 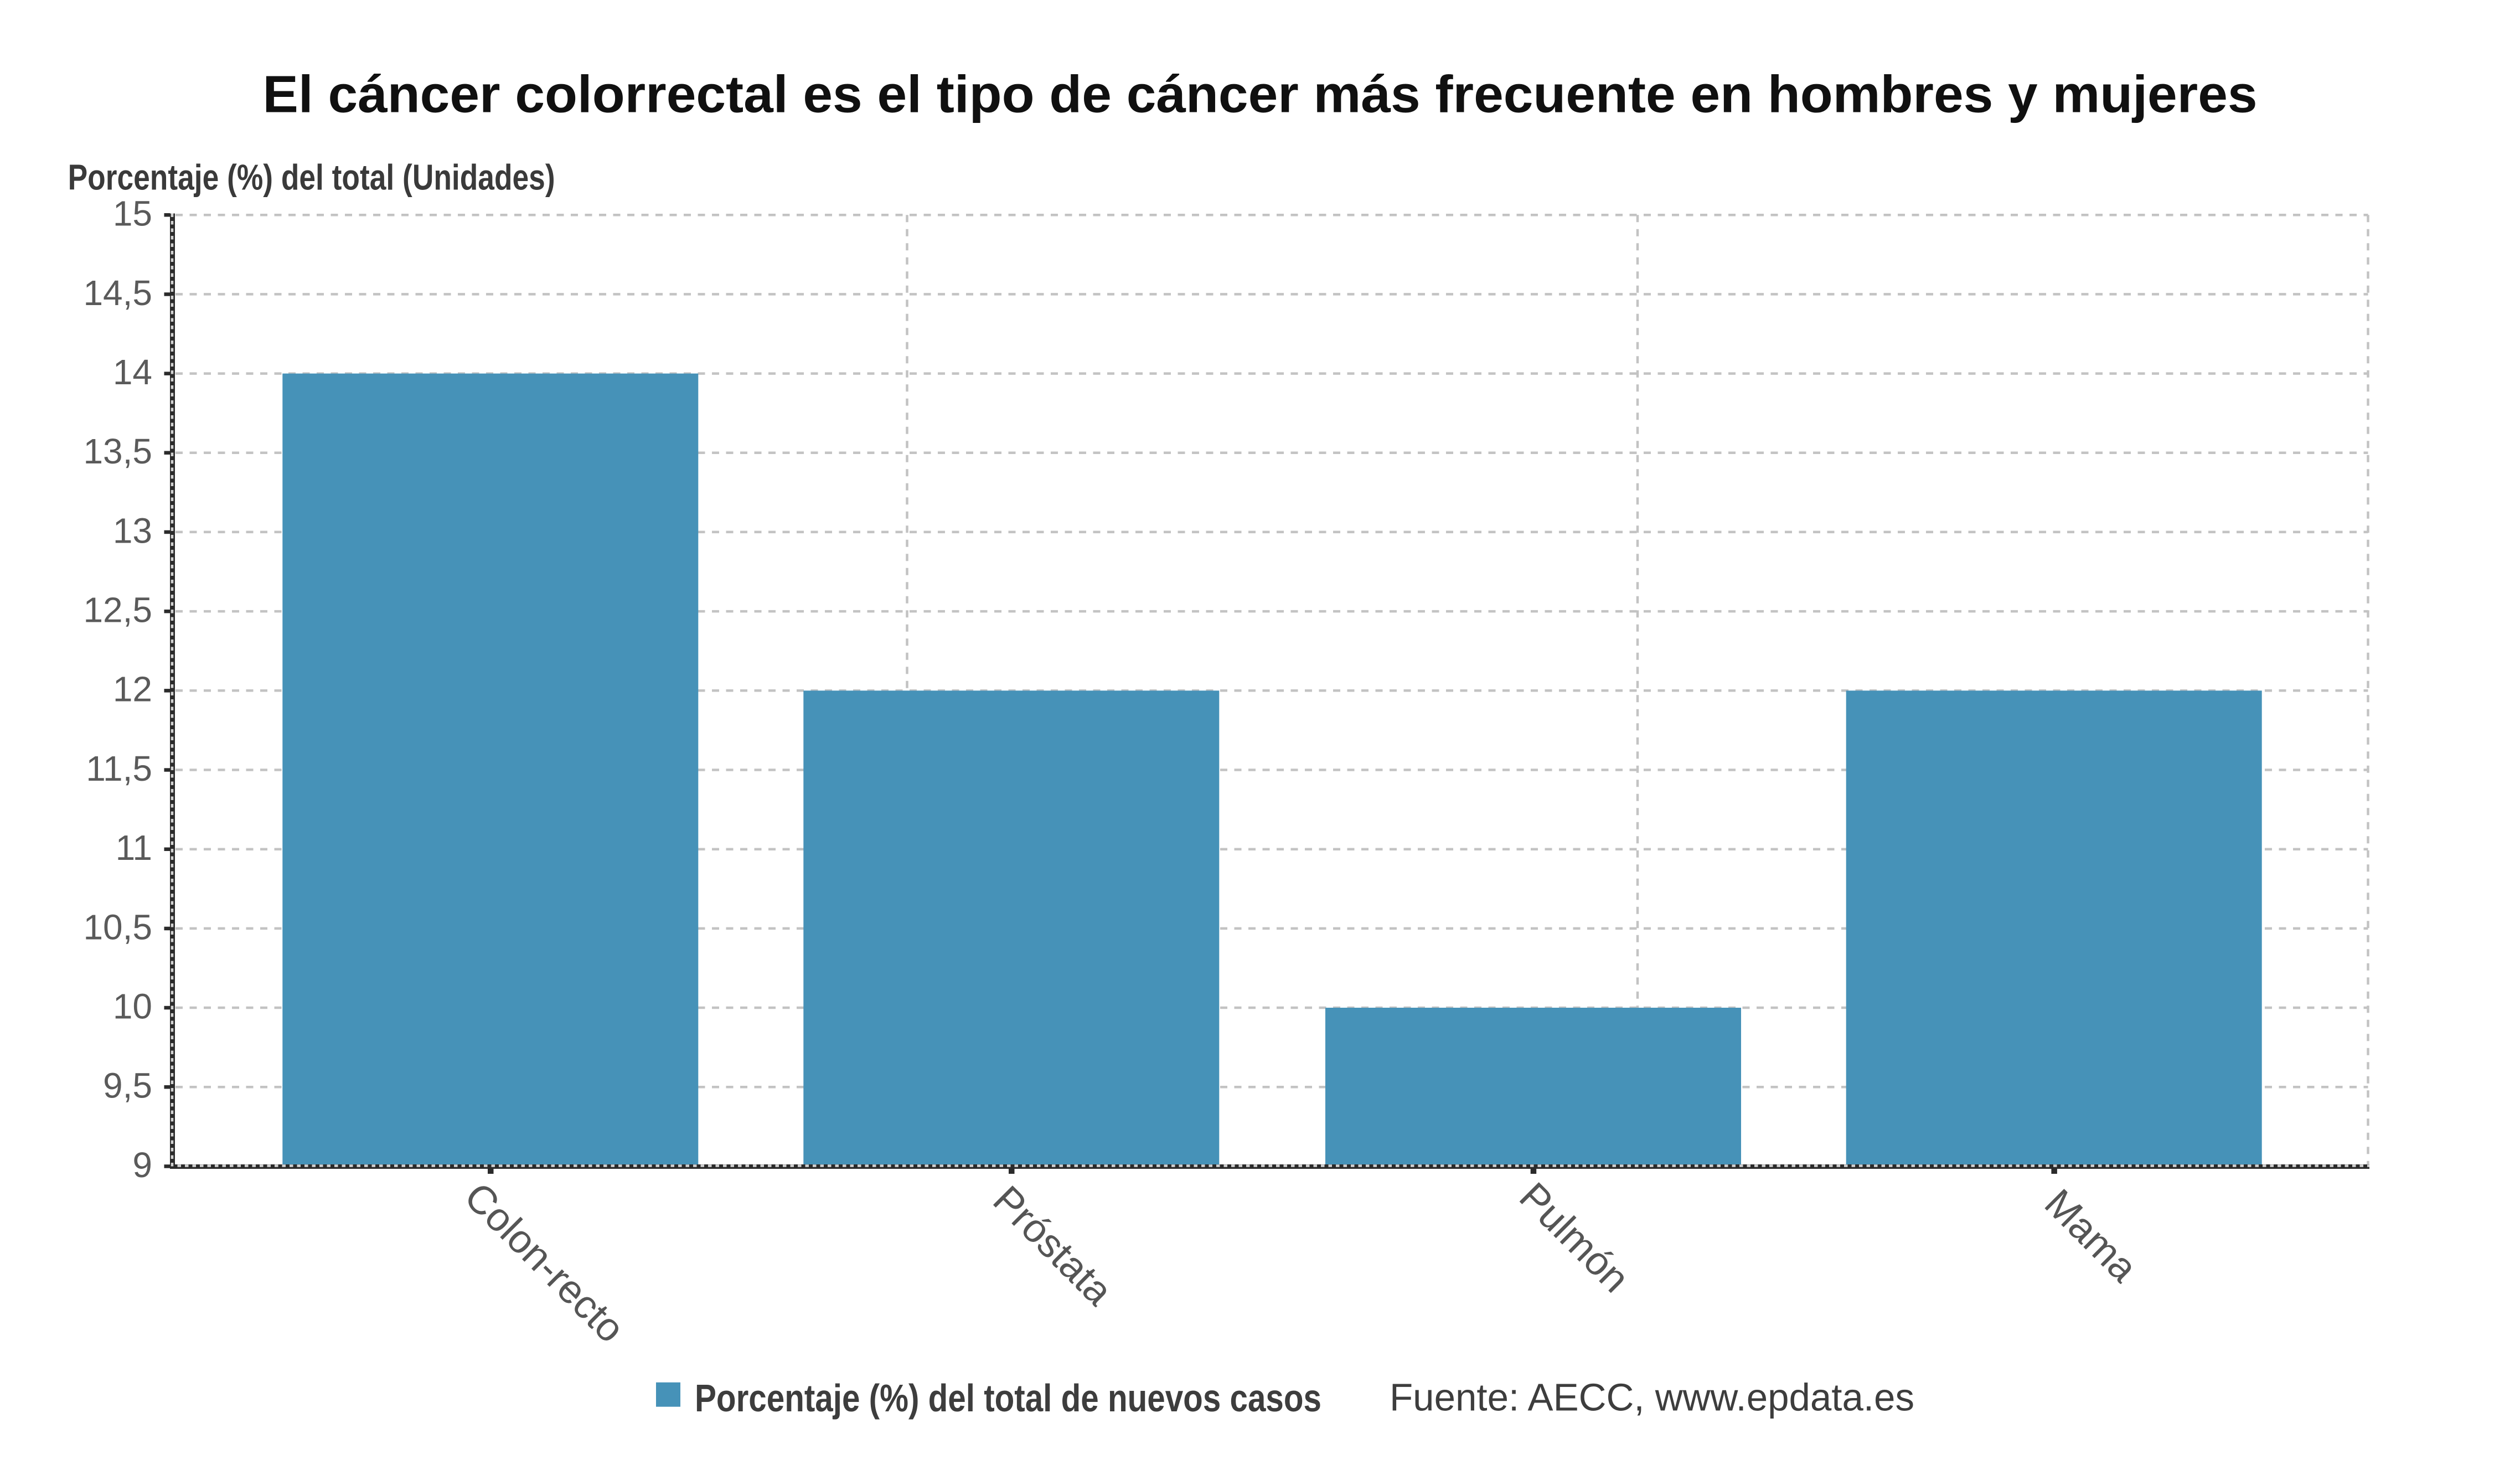 What do you see at coordinates (311, 177) in the screenshot?
I see `svg-text:Porcentaje (%) del total (Unid: Porcentaje (%) del total (Unidades)` at bounding box center [311, 177].